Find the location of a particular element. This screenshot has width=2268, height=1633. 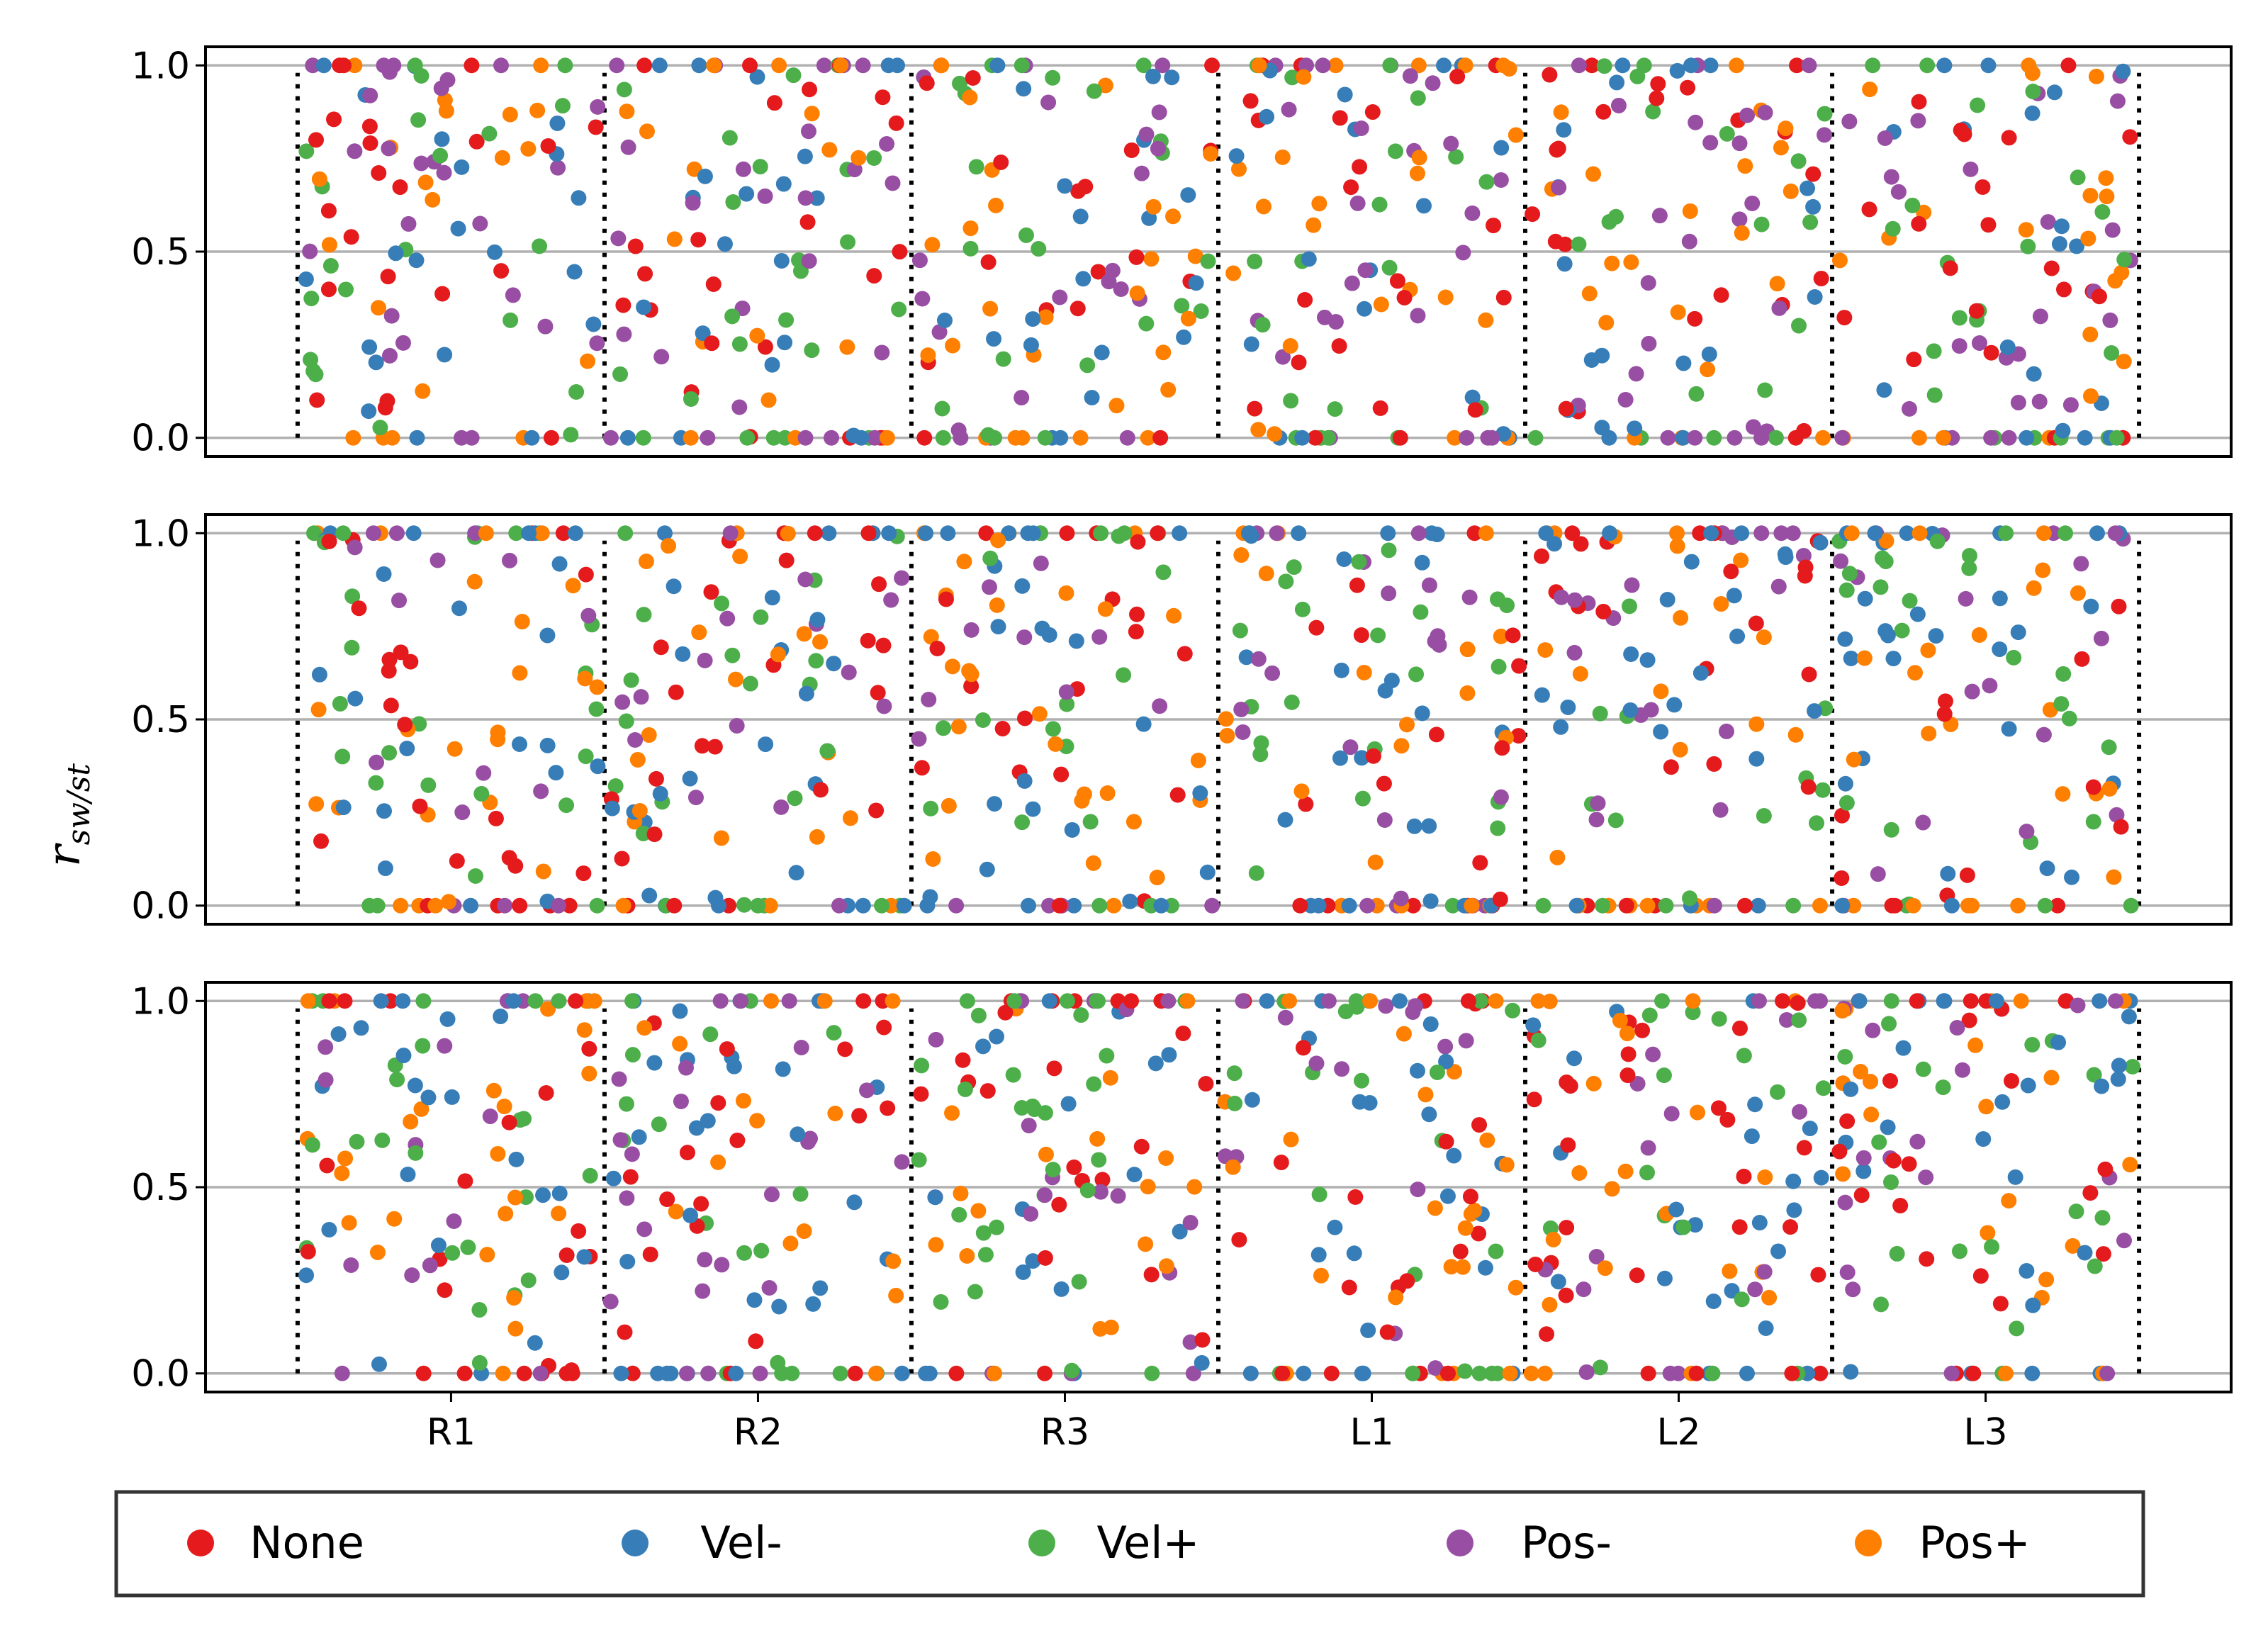

legend: None Vel- Vel+ Pos- Pos+ is located at coordinates (1129, 1544).